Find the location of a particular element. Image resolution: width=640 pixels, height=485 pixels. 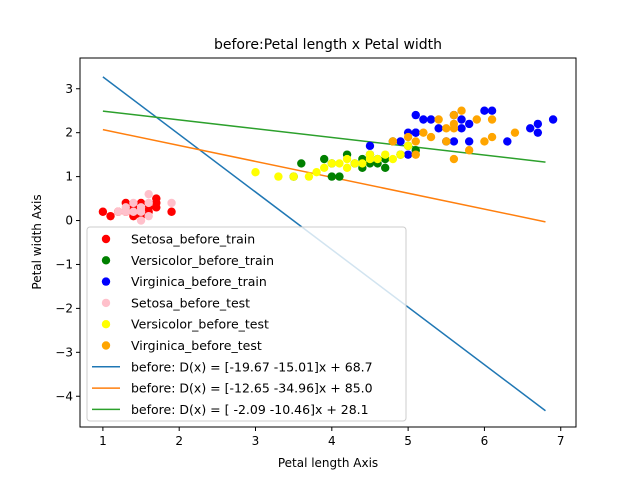

legend-label: before: D(x) = [-19.67 -15.01]x + 68.7 is located at coordinates (252, 366).